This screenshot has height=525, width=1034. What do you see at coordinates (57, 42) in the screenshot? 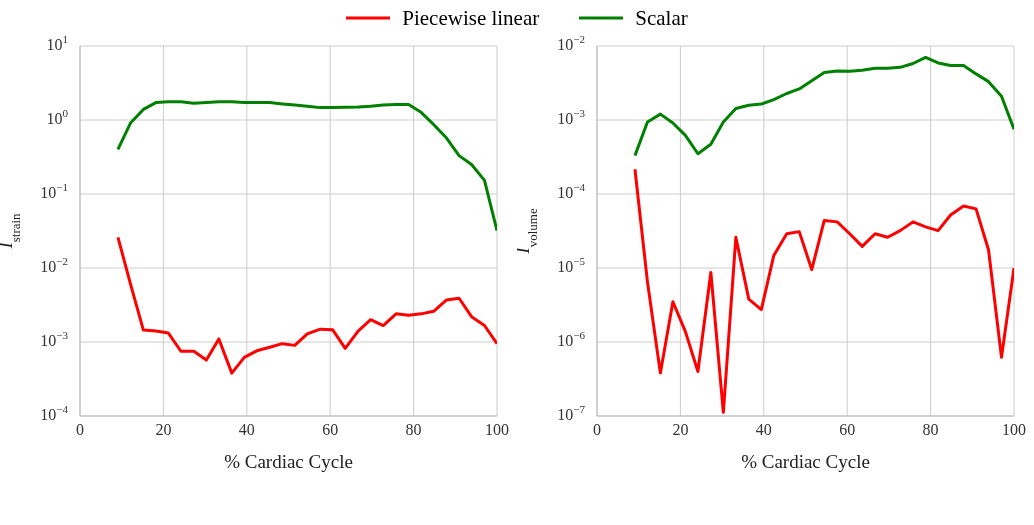
I see `y-tick-label: 10$^{1}$` at bounding box center [57, 42].